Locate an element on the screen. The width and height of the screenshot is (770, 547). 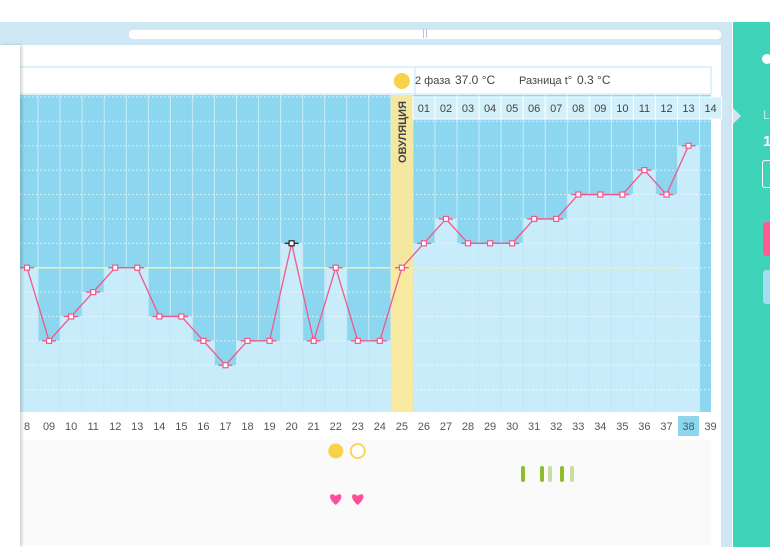
x-tick-label: 23 is located at coordinates (358, 427).